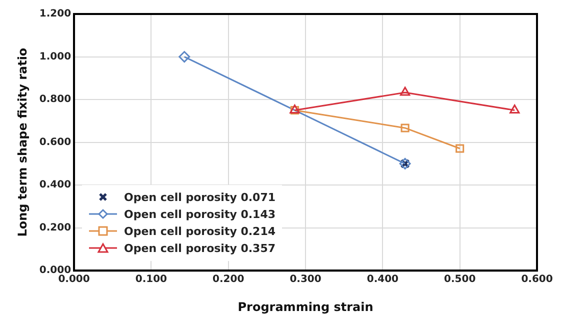 The image size is (567, 327). I want to click on y-tick-label: 0.800, so click(55, 100).